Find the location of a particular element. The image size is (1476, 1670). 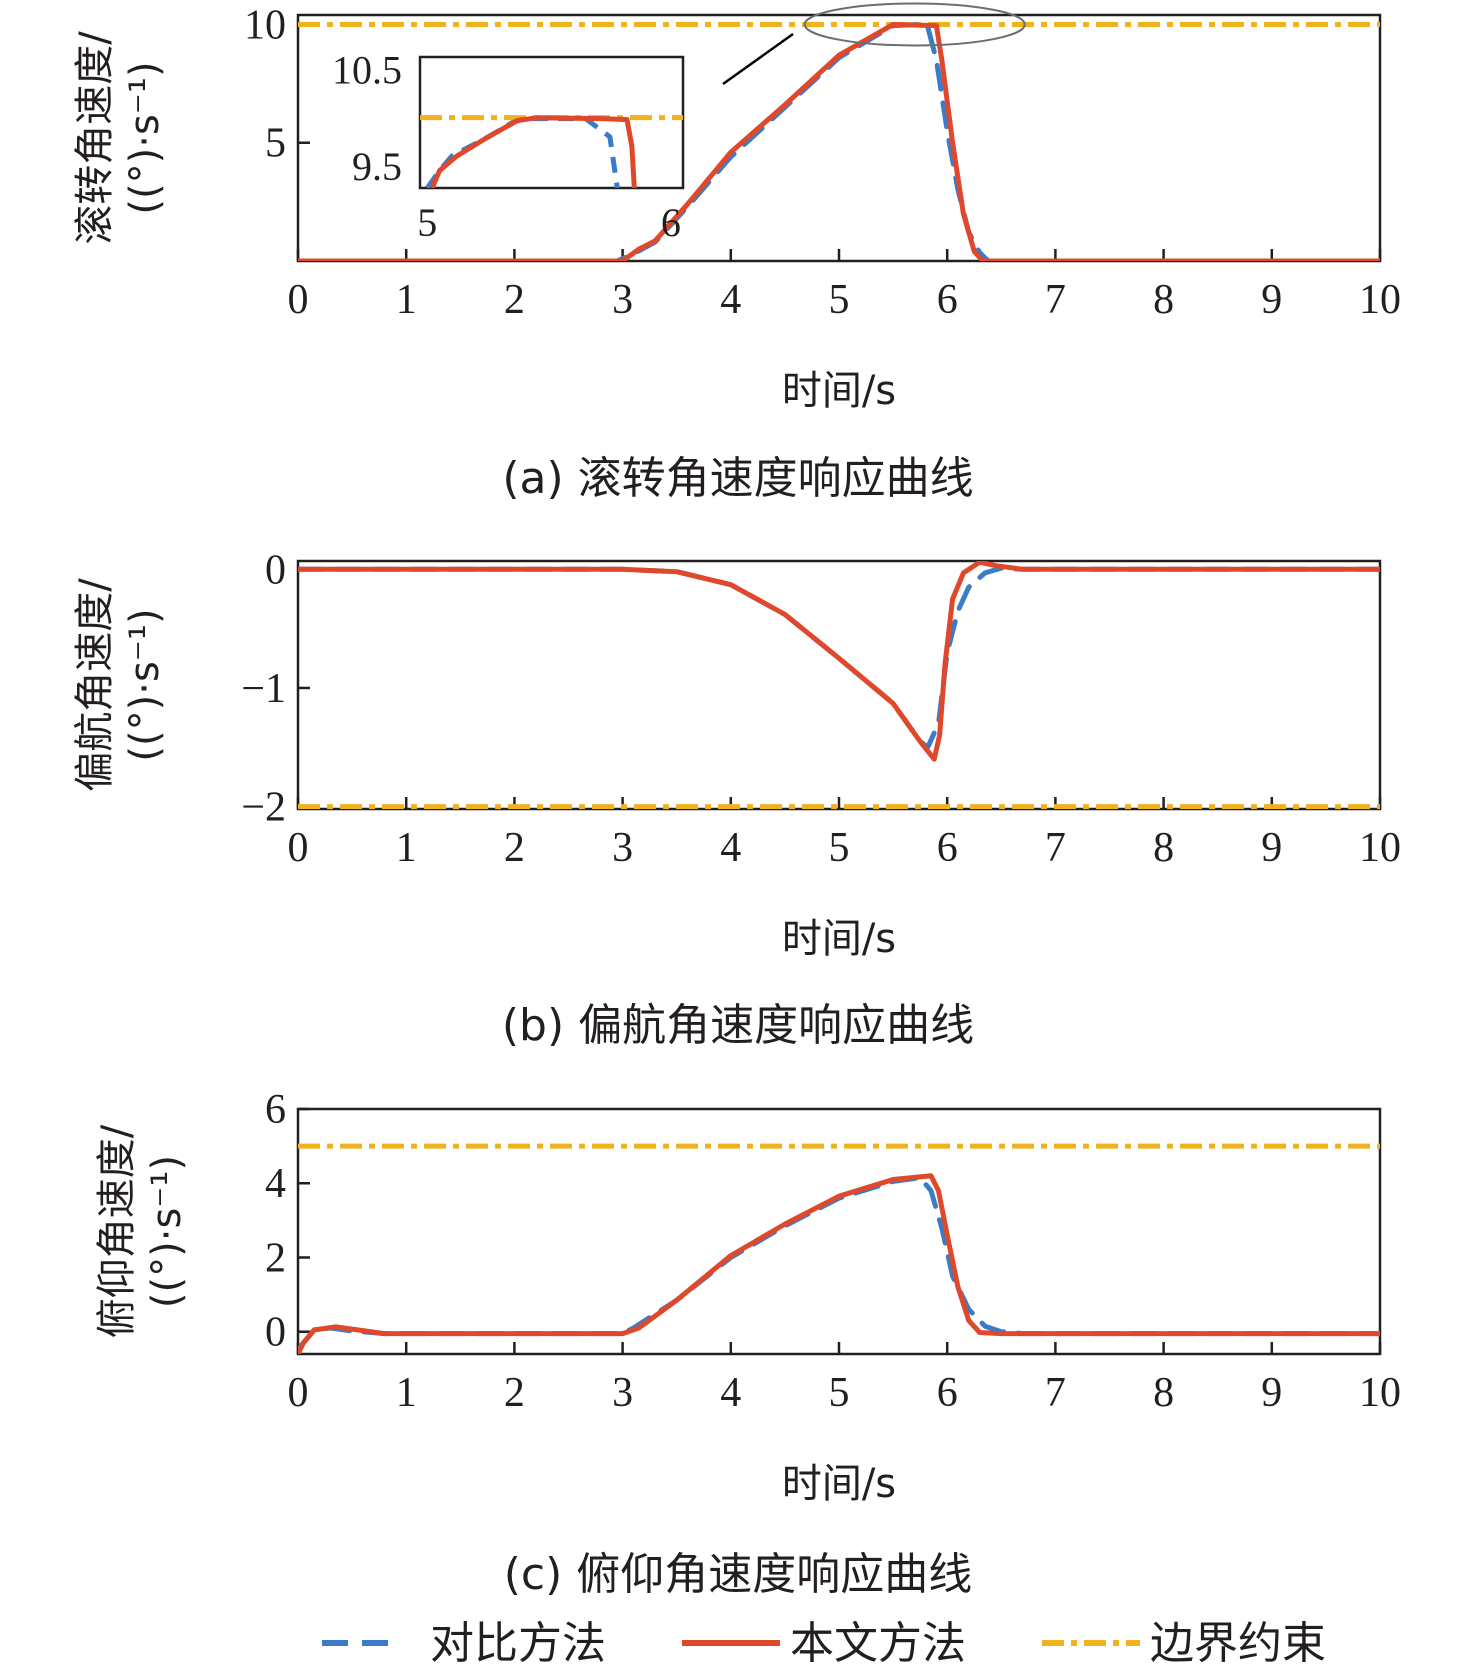

y-tick-label: 10 is located at coordinates (265, 25).